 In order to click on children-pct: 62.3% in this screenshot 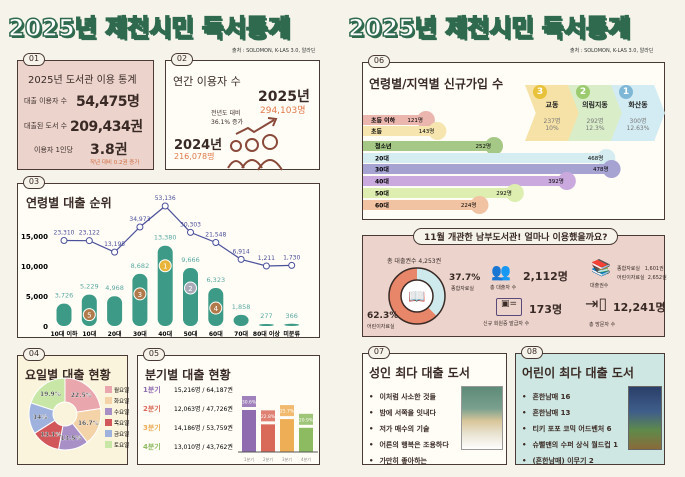, I will do `click(383, 316)`.